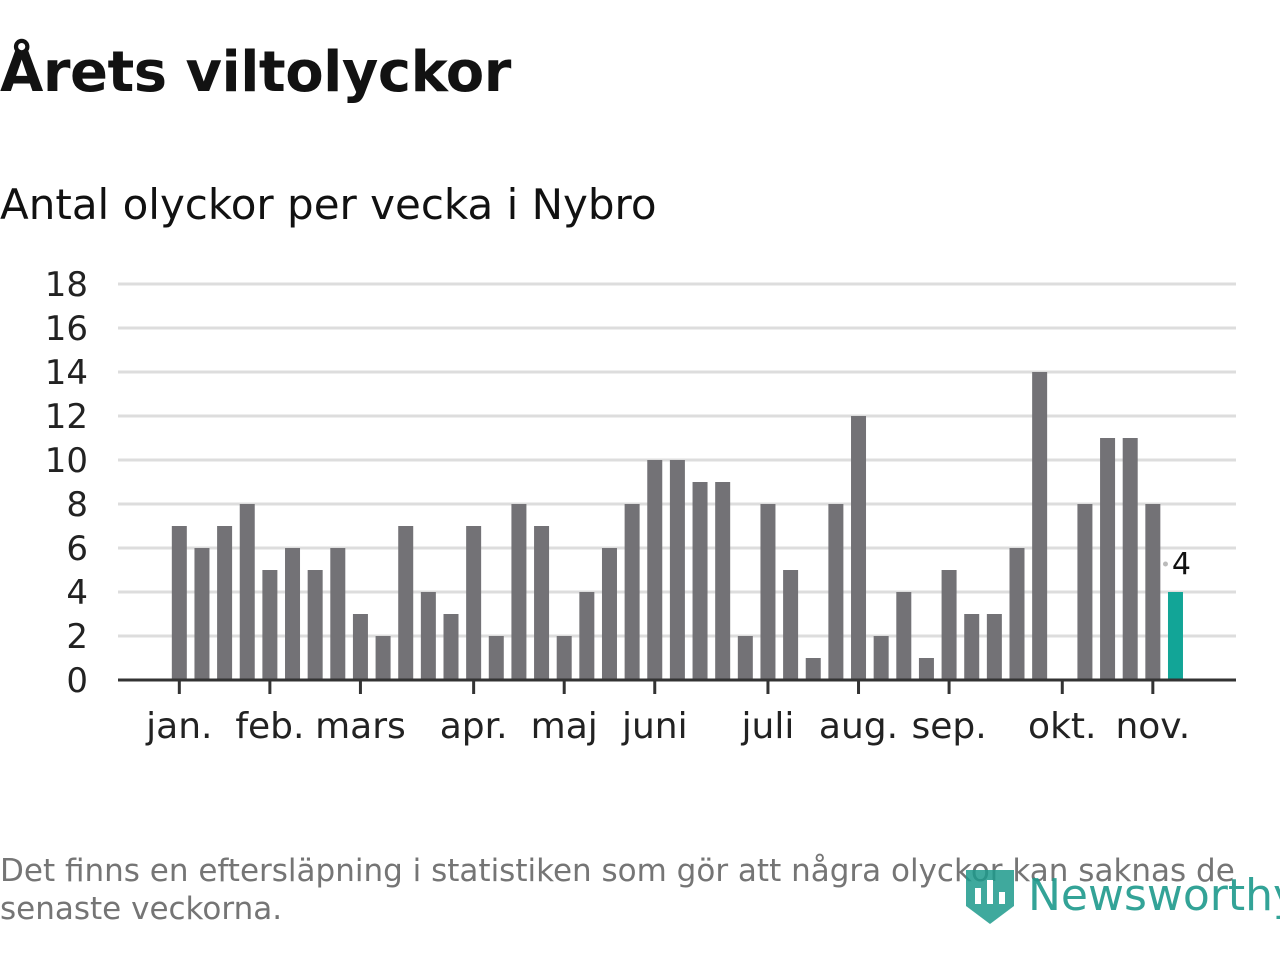  What do you see at coordinates (1062, 726) in the screenshot?
I see `x-tick-label: okt.` at bounding box center [1062, 726].